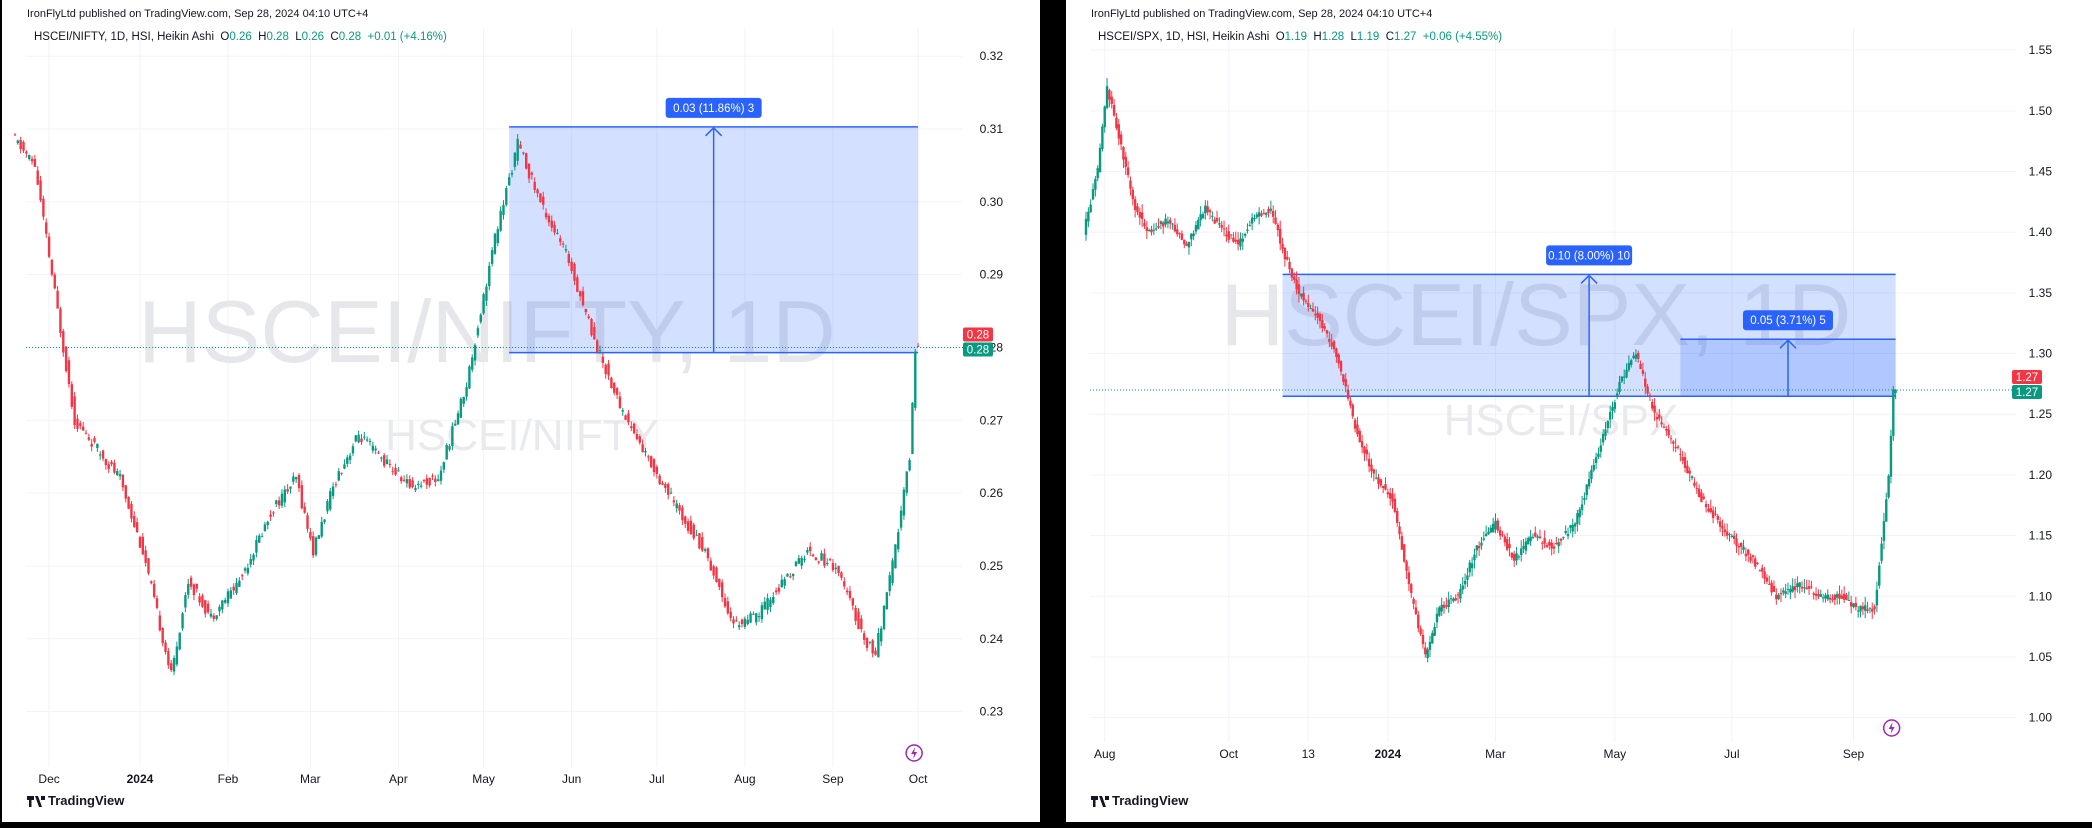  What do you see at coordinates (2041, 293) in the screenshot?
I see `y-tick-label: 1.35` at bounding box center [2041, 293].